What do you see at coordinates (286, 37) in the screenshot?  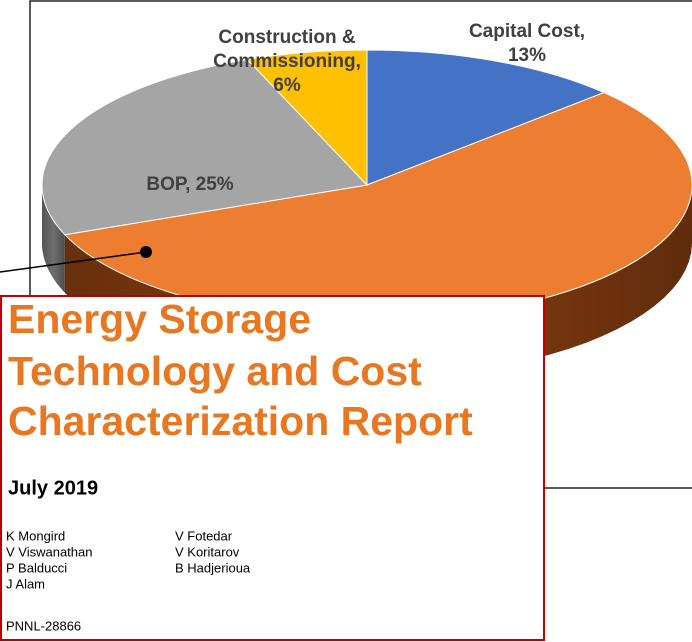 I see `data-label: Construction &` at bounding box center [286, 37].